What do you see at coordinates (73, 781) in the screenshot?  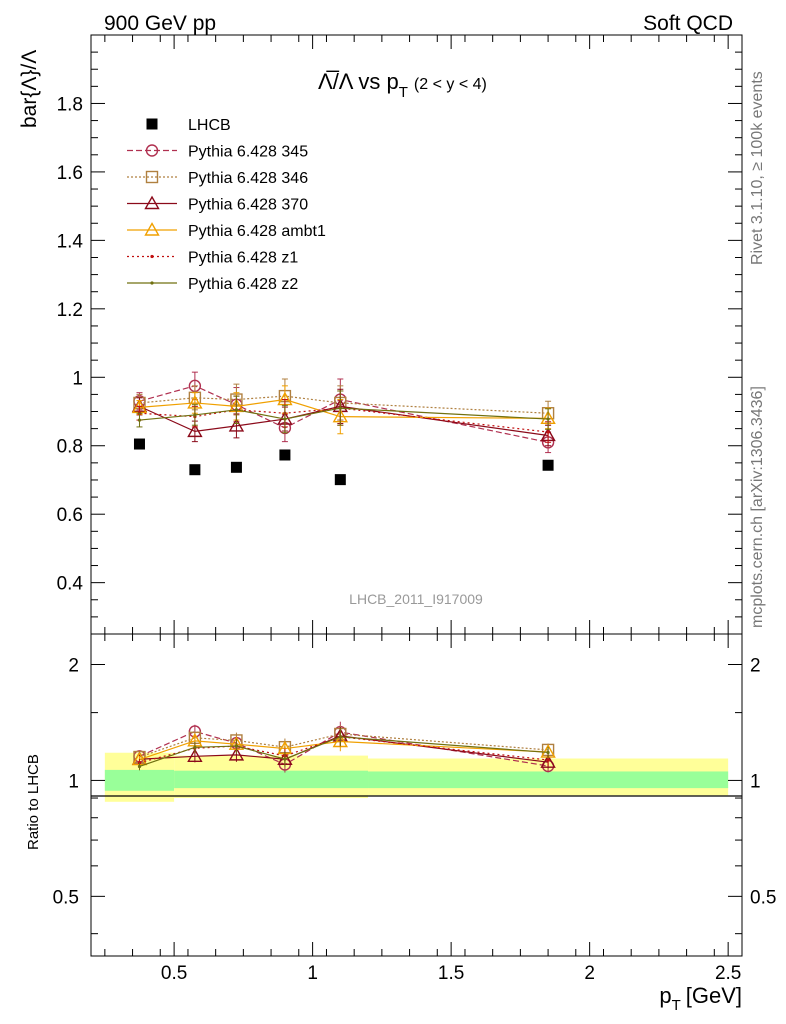 I see `ratio-ytick-label: 1` at bounding box center [73, 781].